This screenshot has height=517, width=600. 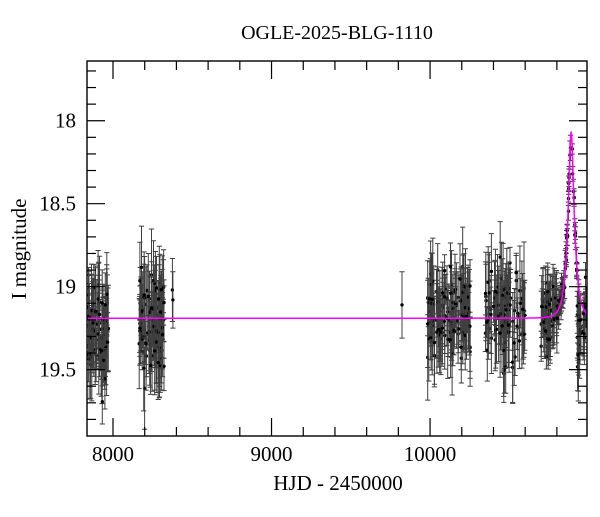 What do you see at coordinates (113, 454) in the screenshot?
I see `x-tick-label: 8000` at bounding box center [113, 454].